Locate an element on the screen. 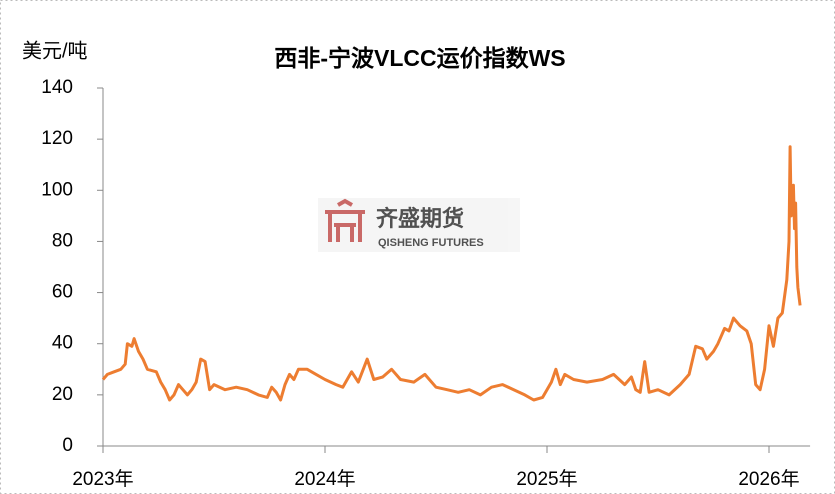 The height and width of the screenshot is (494, 835). y-tick-label: 0 is located at coordinates (67, 445).